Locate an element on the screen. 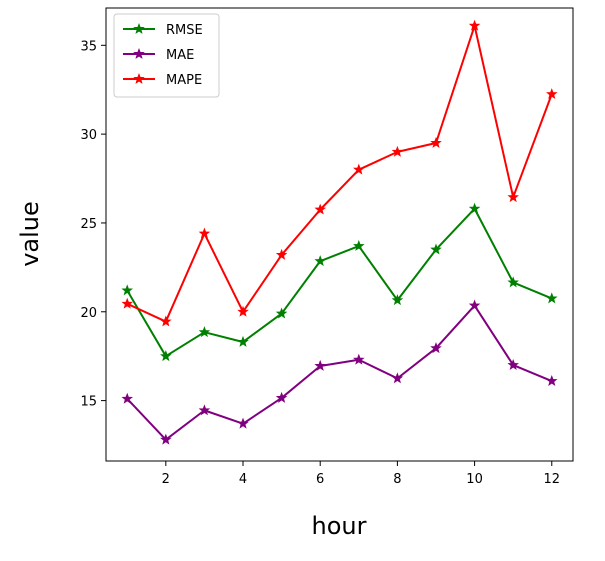 This screenshot has width=605, height=561. legend-label: RMSE is located at coordinates (184, 30).